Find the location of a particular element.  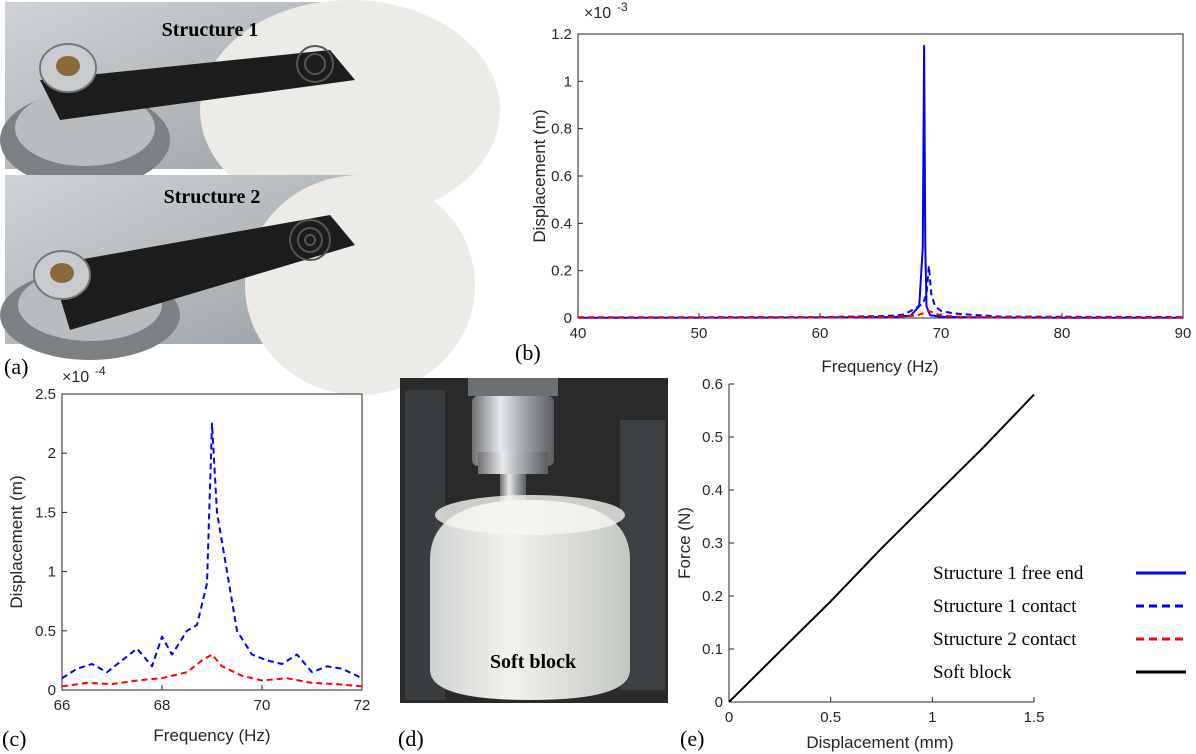

x-tick-label: 90 is located at coordinates (1183, 333).